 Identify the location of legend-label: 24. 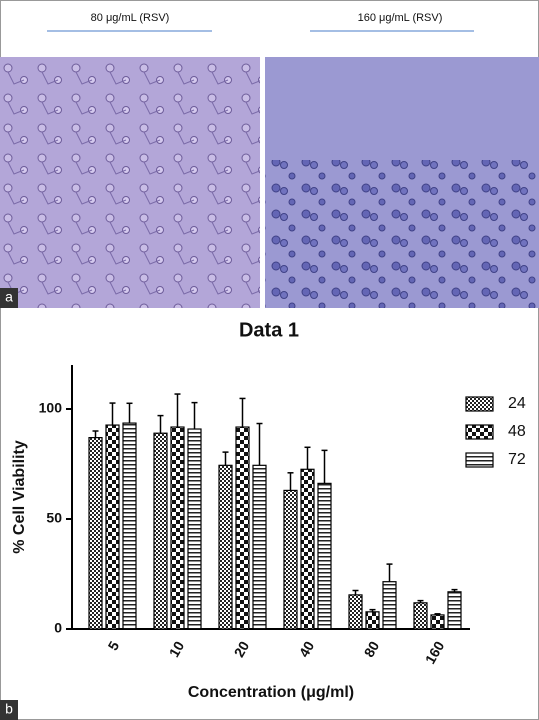
(517, 403).